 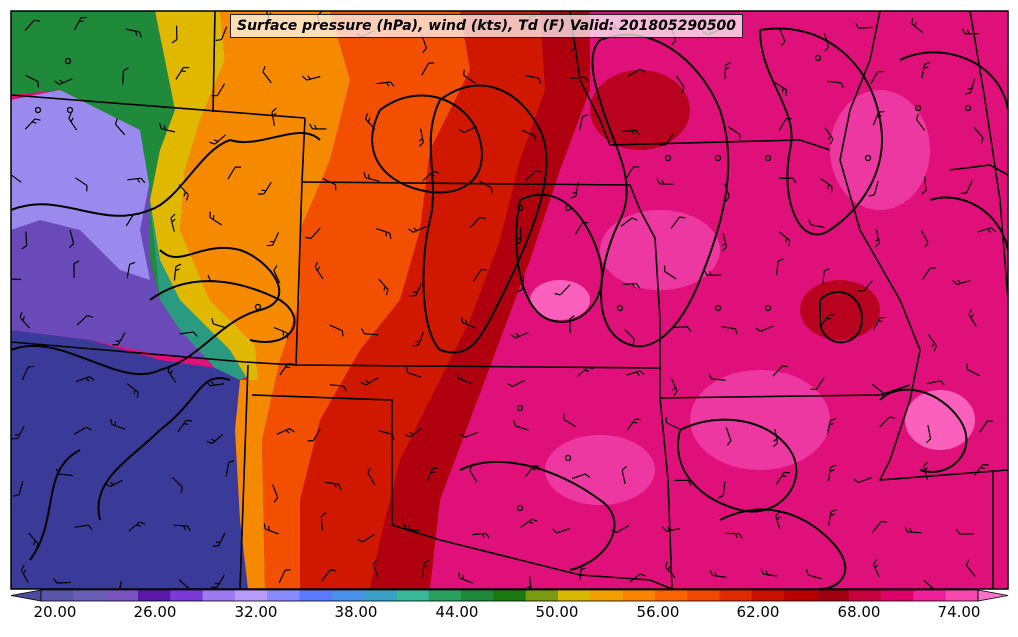 I want to click on colorbar-tick-label: 38.00, so click(x=356, y=612).